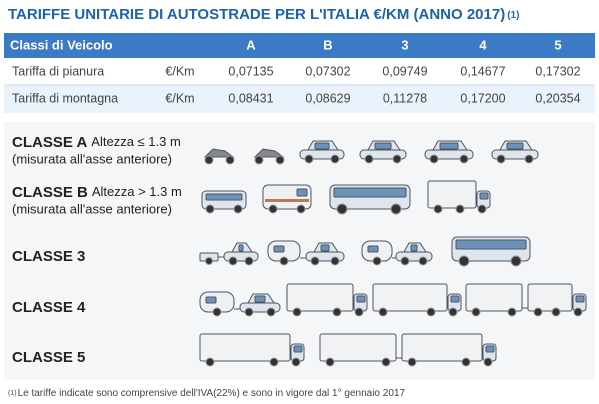 The image size is (599, 404). I want to click on table-cell: 0,14677, so click(482, 71).